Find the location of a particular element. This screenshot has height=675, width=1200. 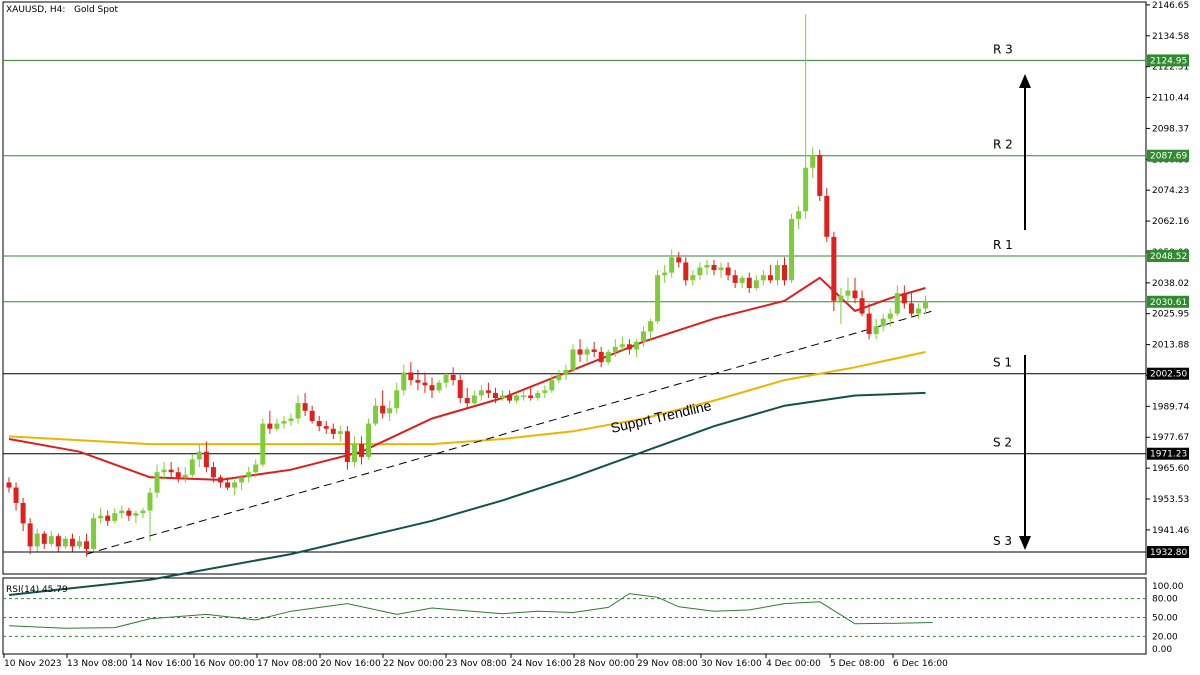

up-arrow-head is located at coordinates (1025, 81).